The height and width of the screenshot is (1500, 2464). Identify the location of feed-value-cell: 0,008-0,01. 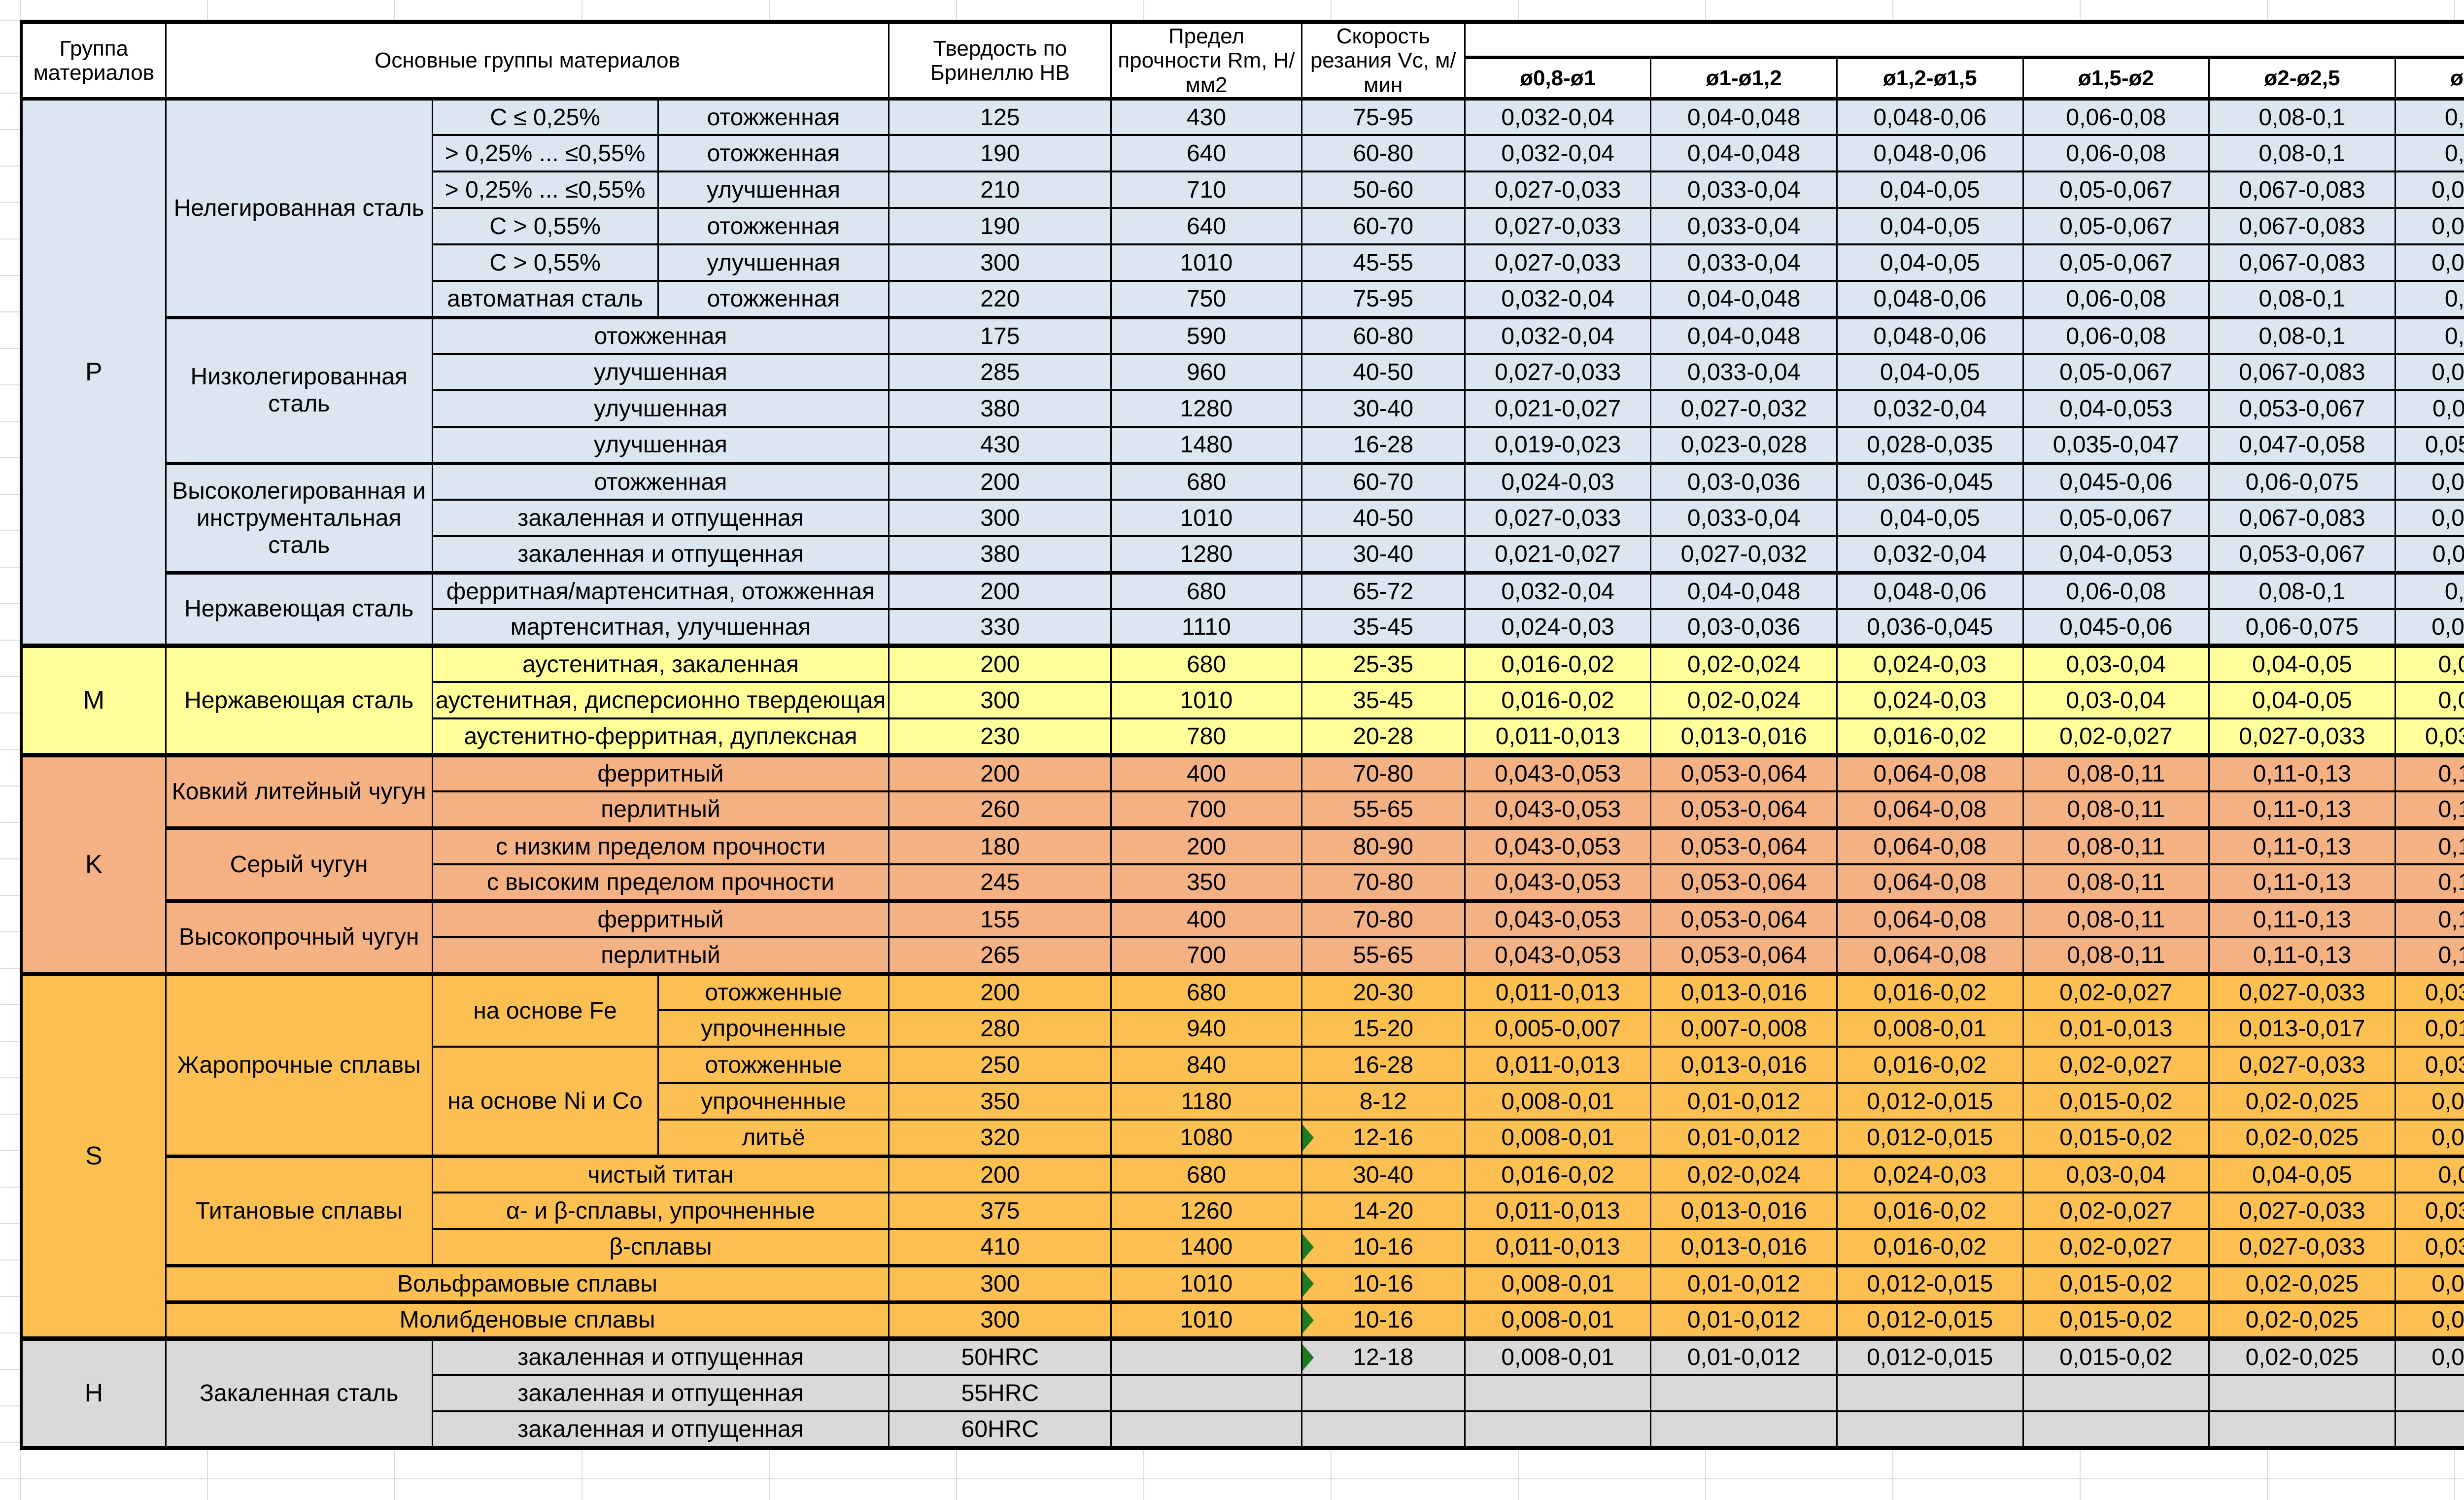
(1558, 1101).